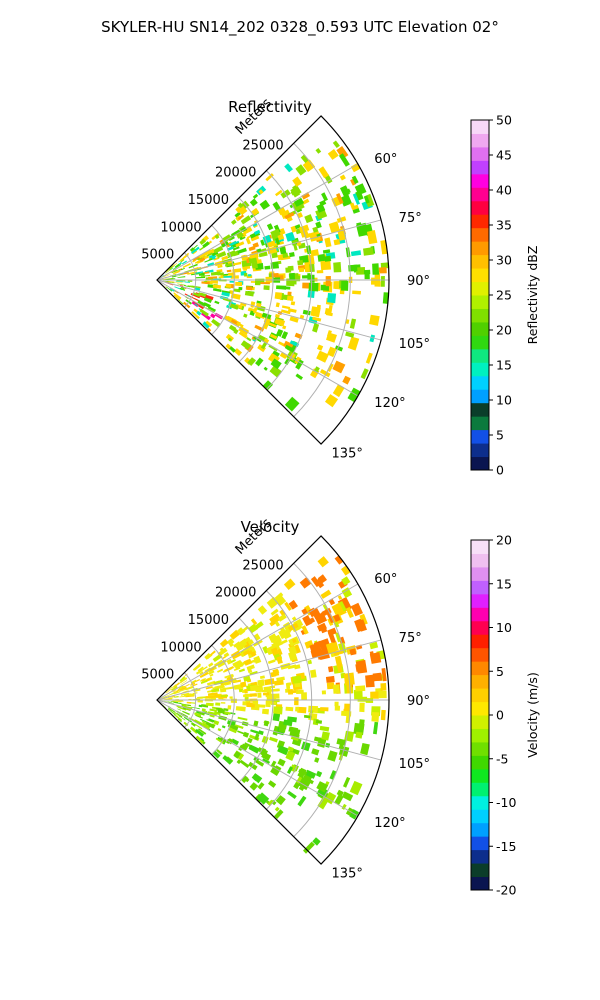  Describe the element at coordinates (500, 470) in the screenshot. I see `colorbar-tick-label: 0` at that location.